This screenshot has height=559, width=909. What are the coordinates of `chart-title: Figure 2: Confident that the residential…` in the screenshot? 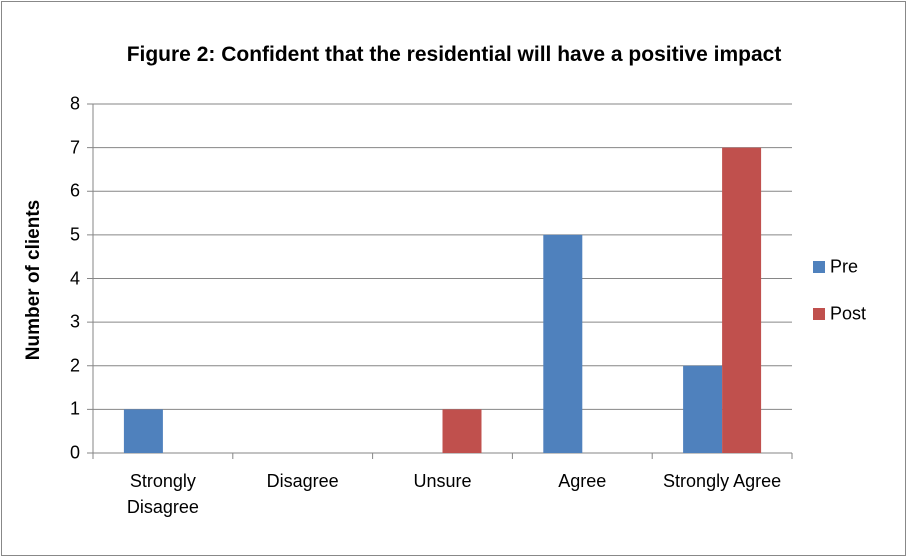 It's located at (454, 54).